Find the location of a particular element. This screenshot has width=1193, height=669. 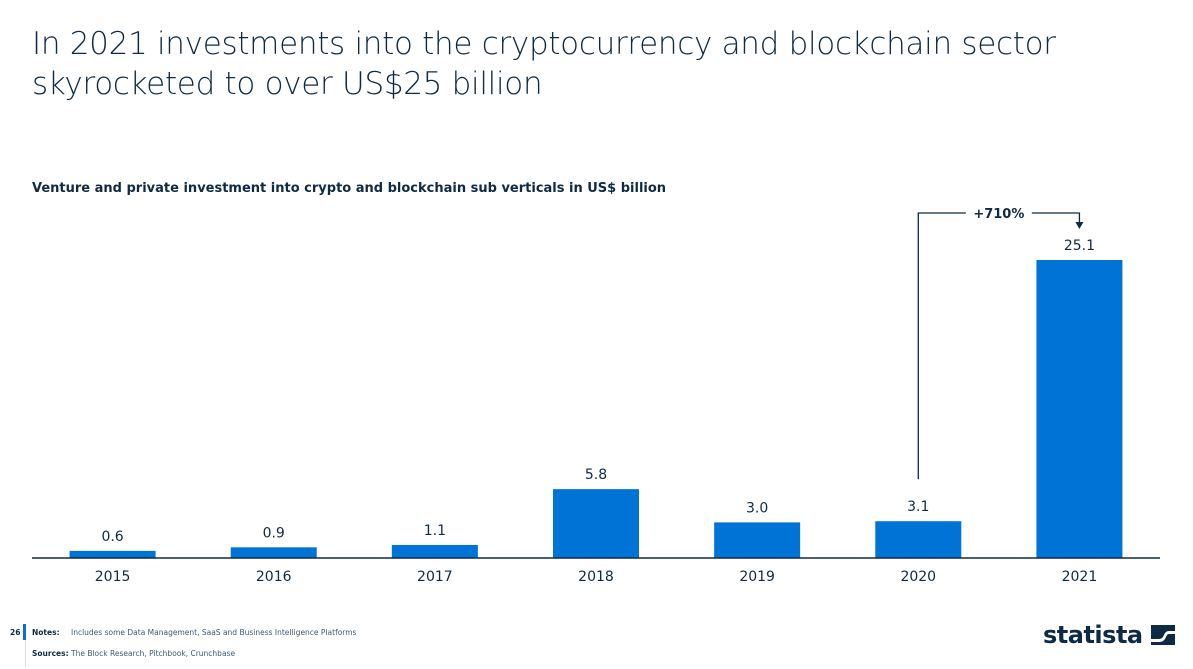

annotation-growth-label: +710% is located at coordinates (998, 214).